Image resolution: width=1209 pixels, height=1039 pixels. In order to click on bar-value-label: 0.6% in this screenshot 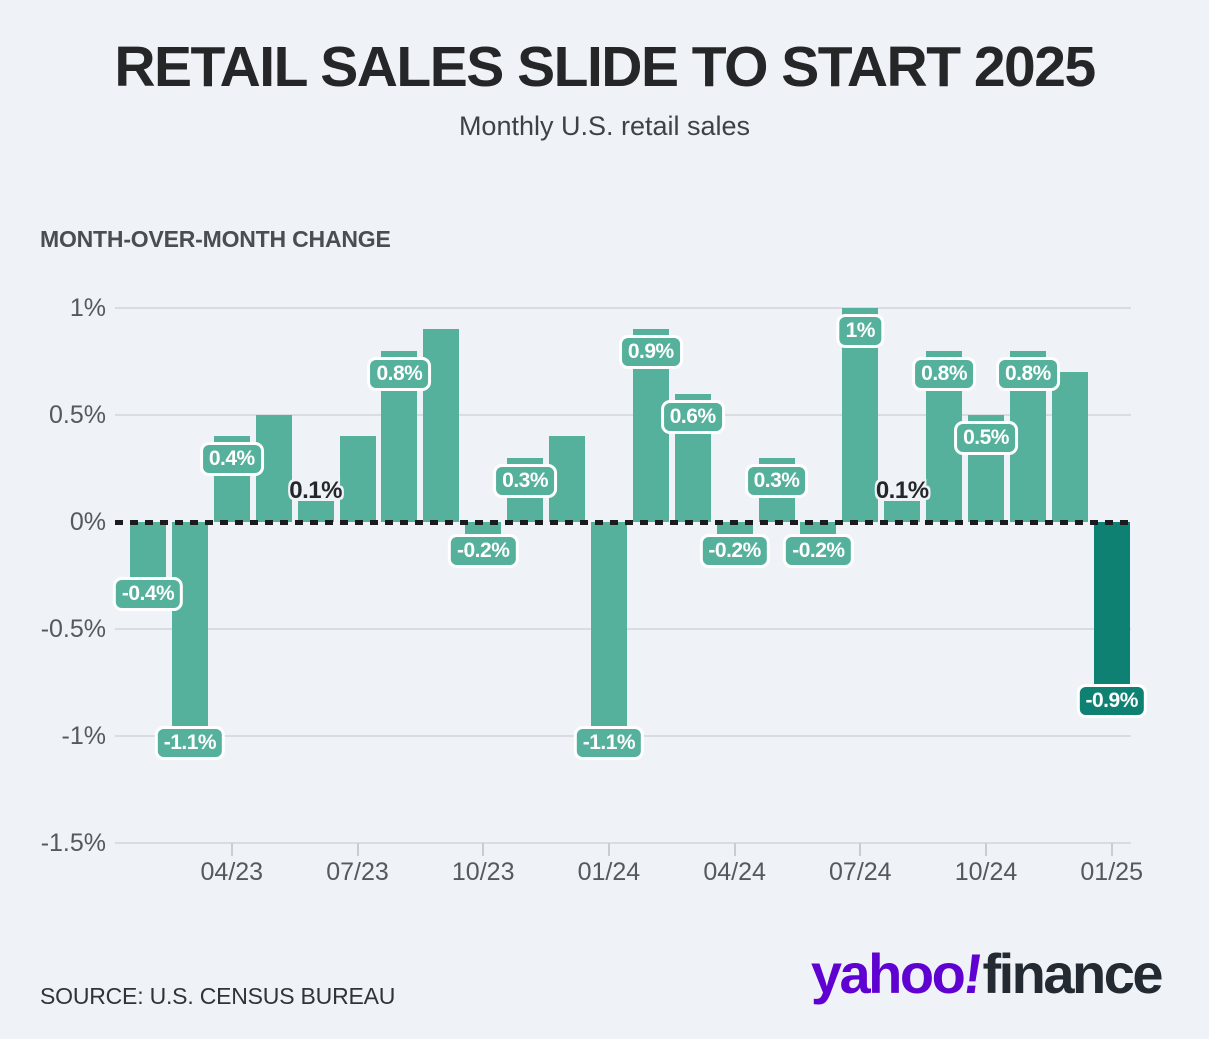, I will do `click(692, 416)`.